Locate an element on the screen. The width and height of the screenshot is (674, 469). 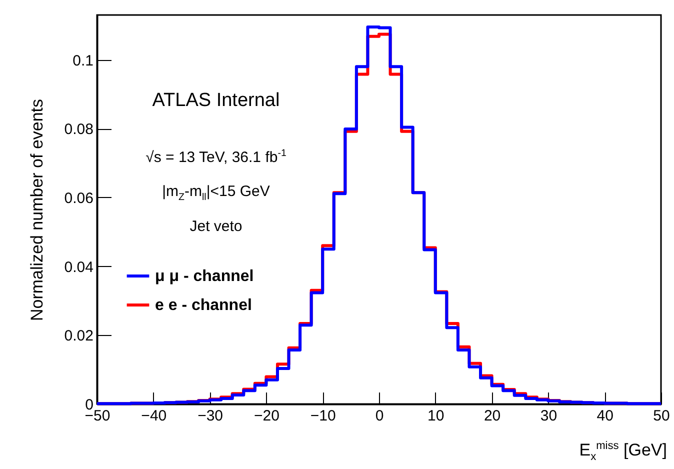
x-tick-label: 0 is located at coordinates (379, 416).